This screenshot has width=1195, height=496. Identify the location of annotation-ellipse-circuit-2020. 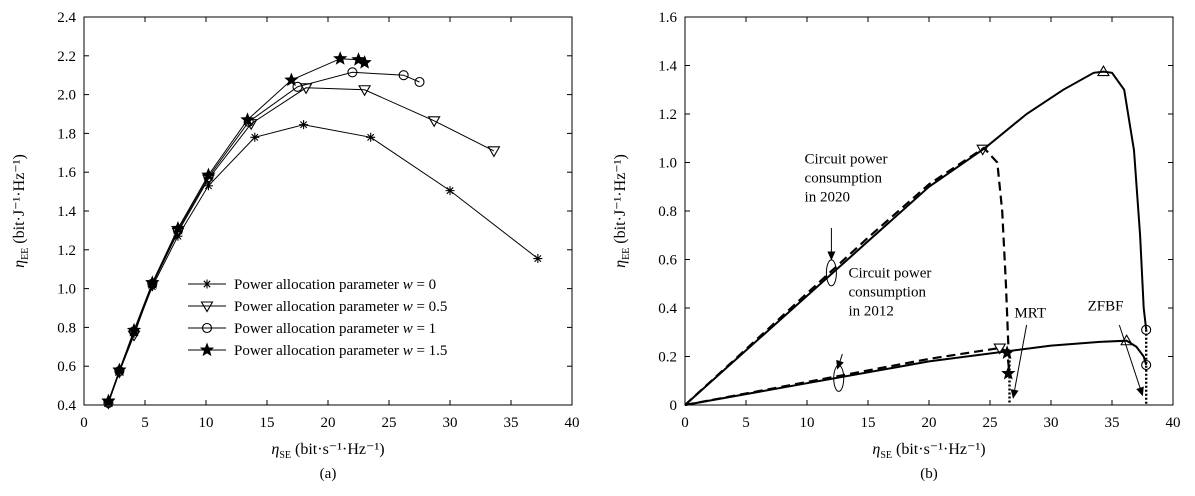
(831, 273).